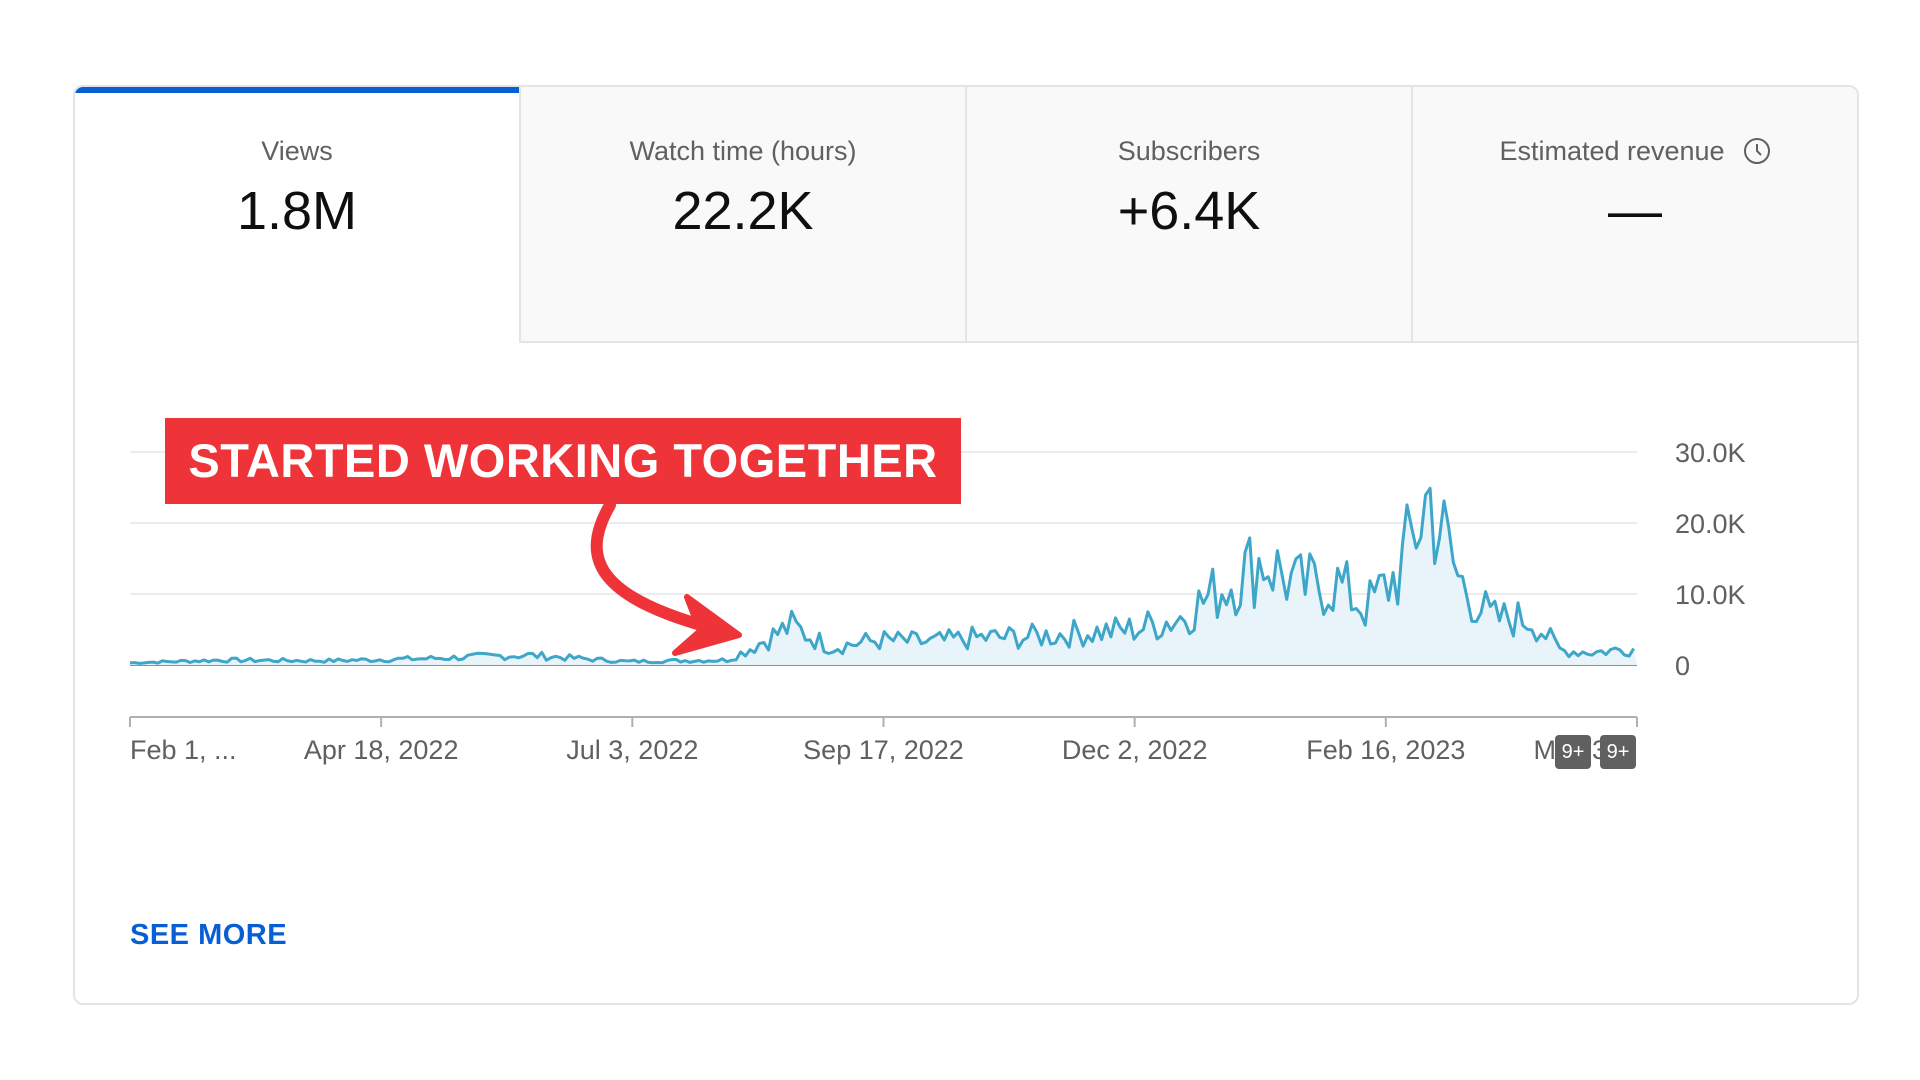 This screenshot has width=1920, height=1080. I want to click on y-tick-label: 0, so click(1682, 666).